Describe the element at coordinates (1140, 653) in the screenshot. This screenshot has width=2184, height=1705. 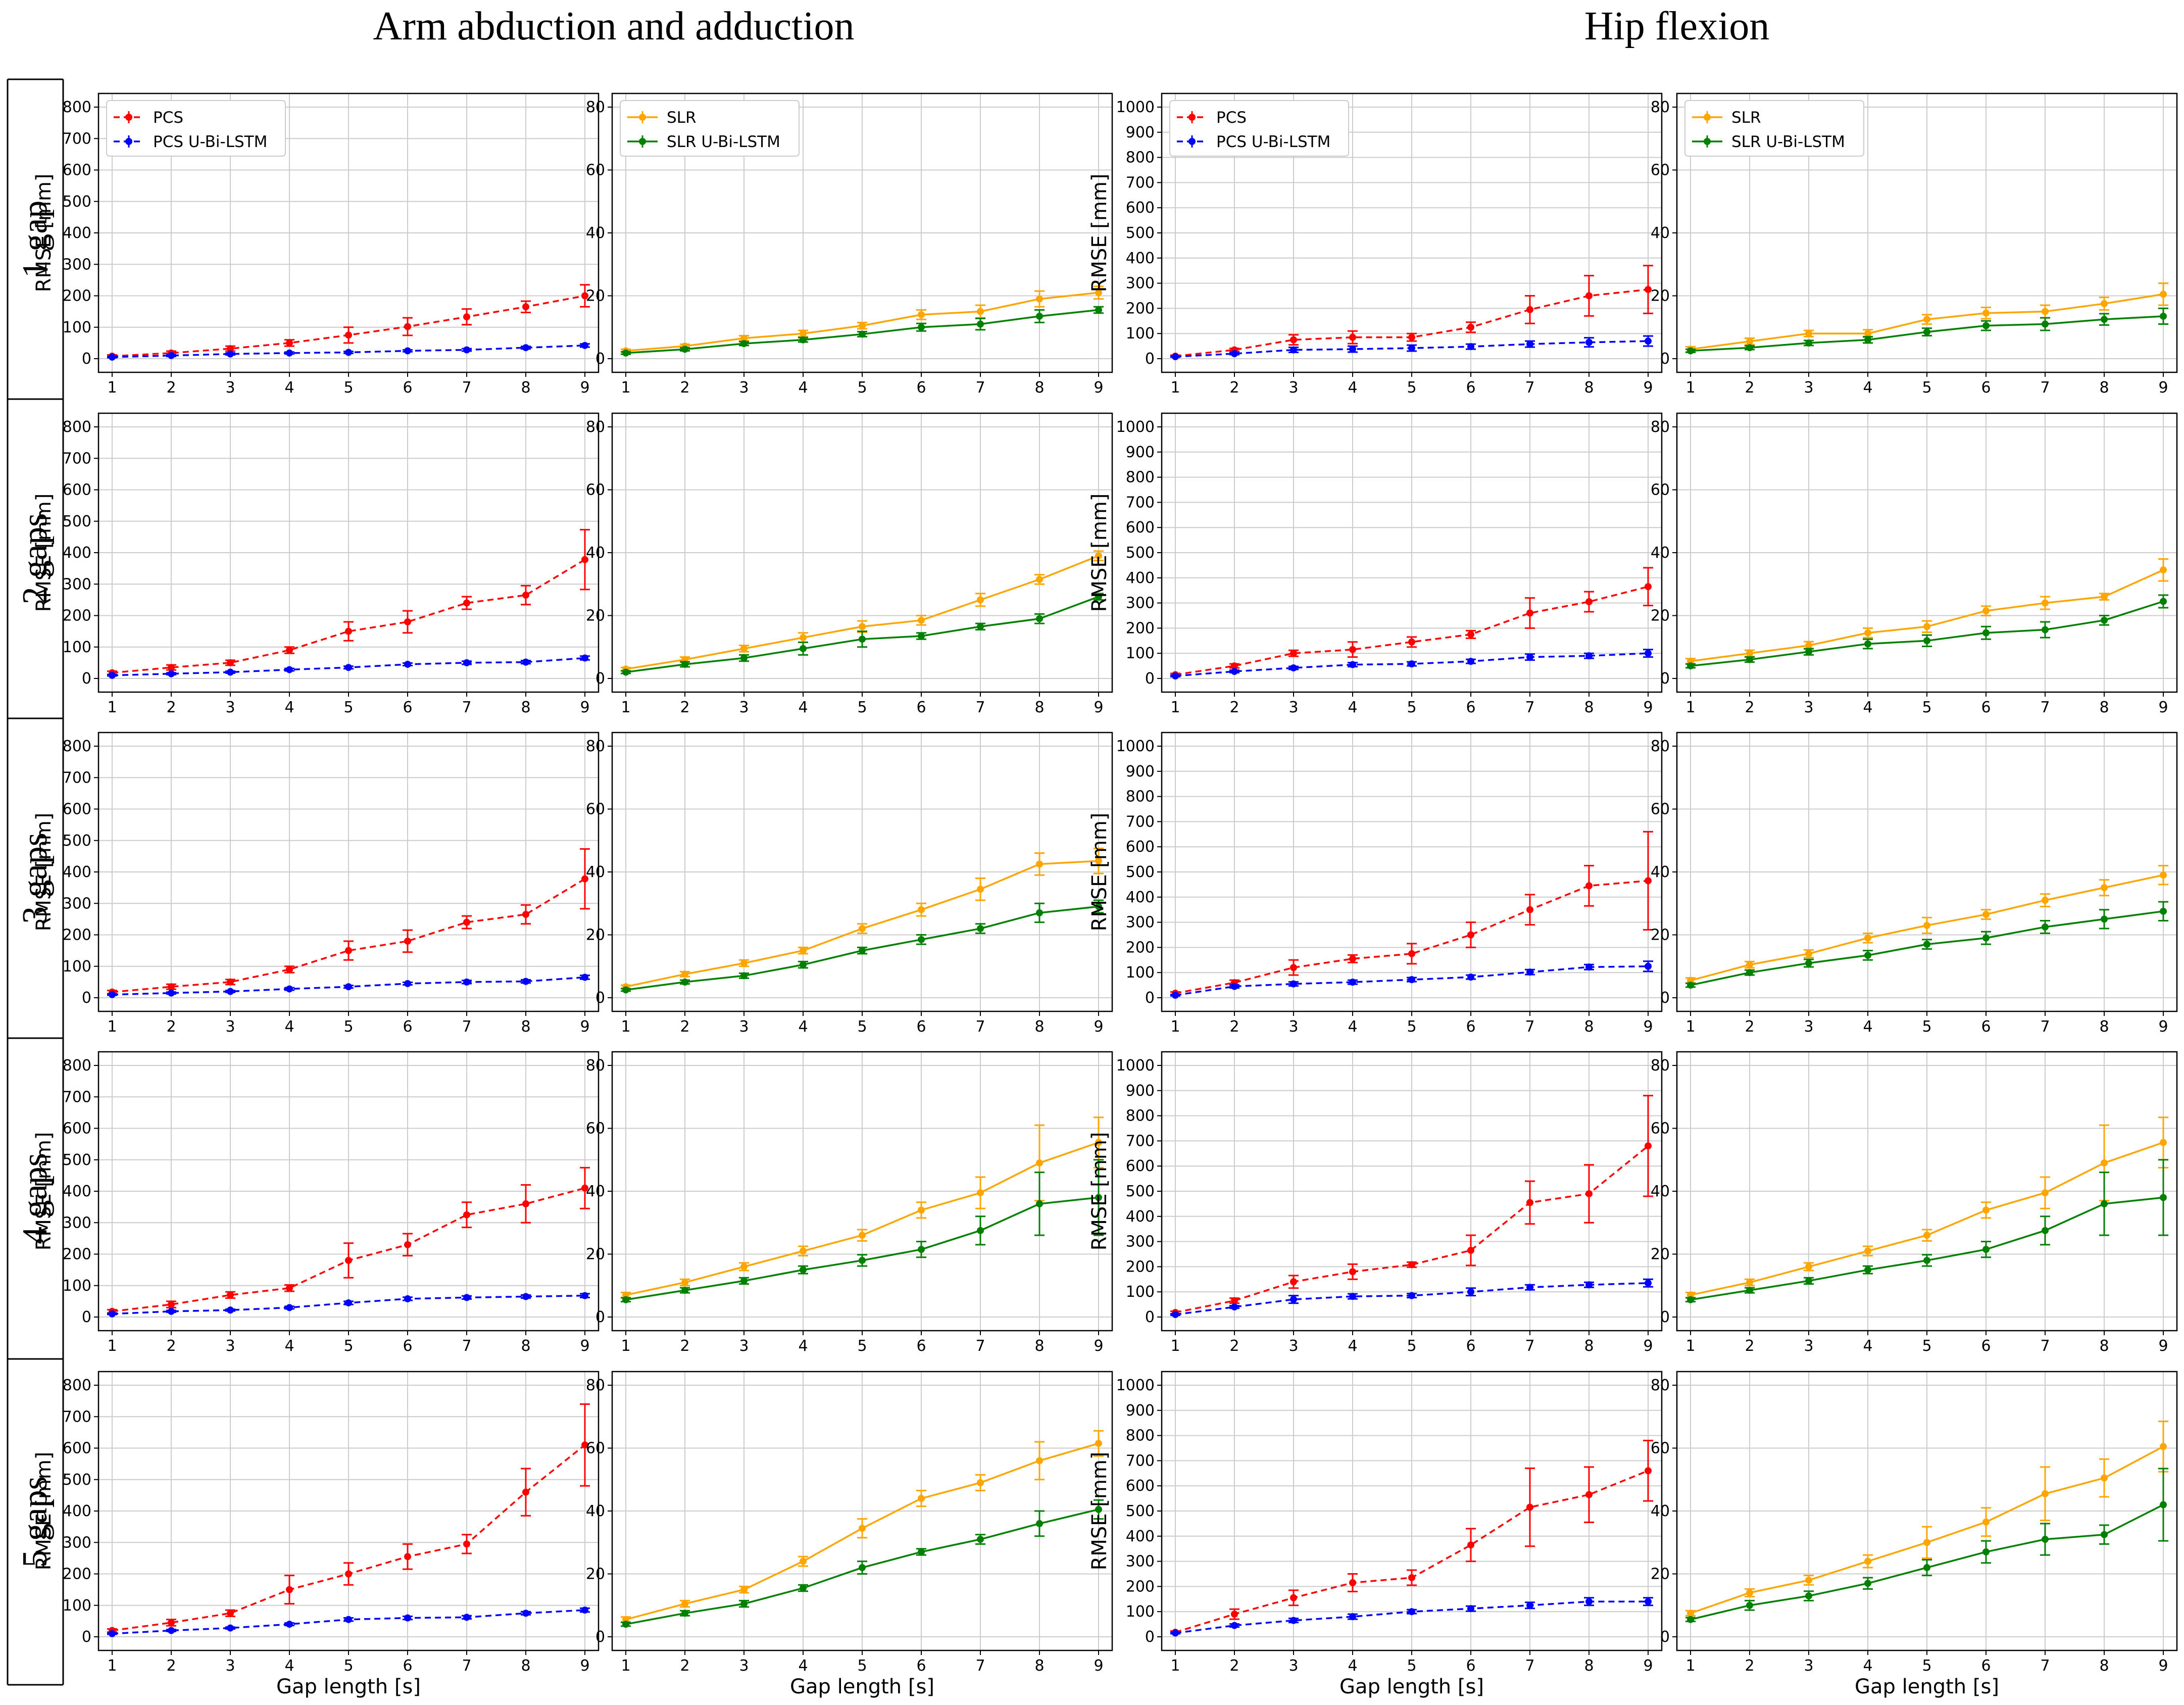
I see `y-tick-label: 100` at that location.